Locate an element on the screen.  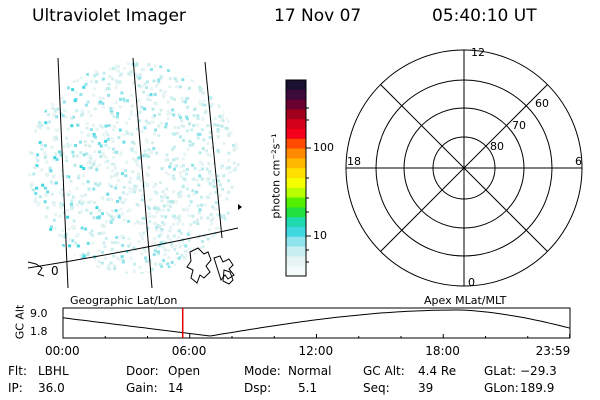
xtick-label: 00:00 is located at coordinates (62, 351).